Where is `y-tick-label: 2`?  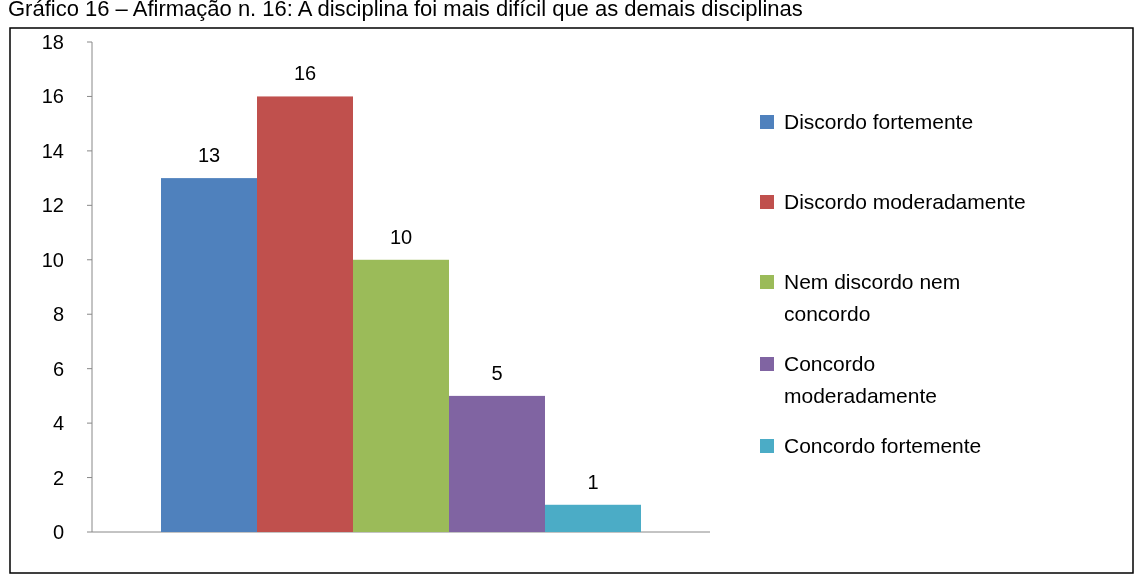 y-tick-label: 2 is located at coordinates (58, 477).